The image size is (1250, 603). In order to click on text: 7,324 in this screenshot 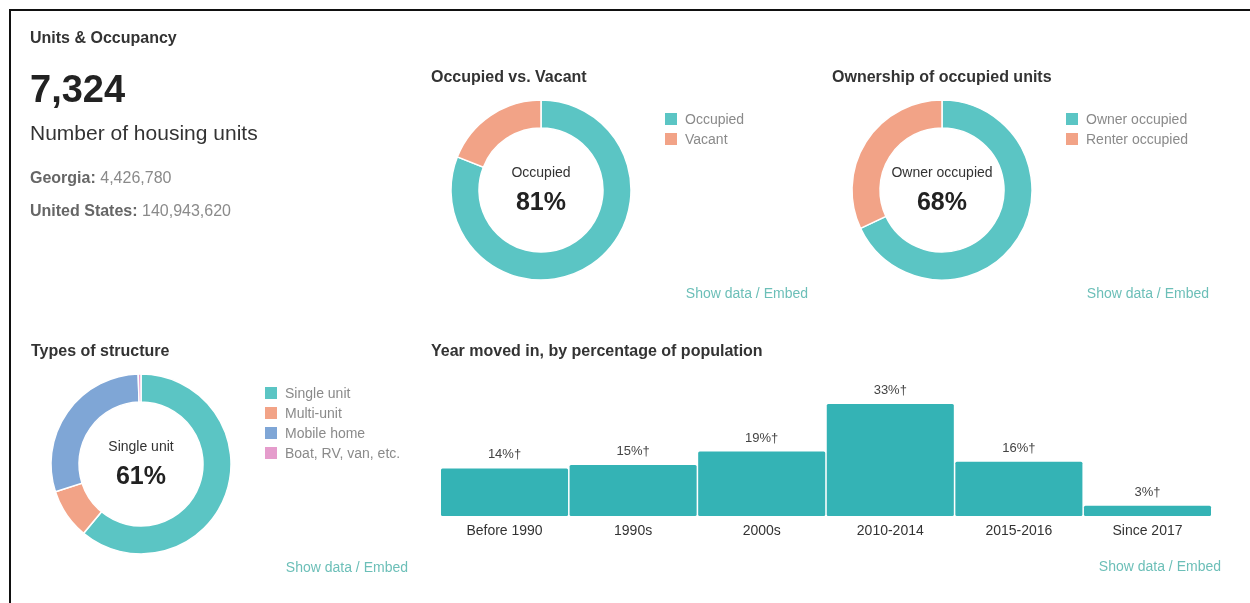, I will do `click(78, 89)`.